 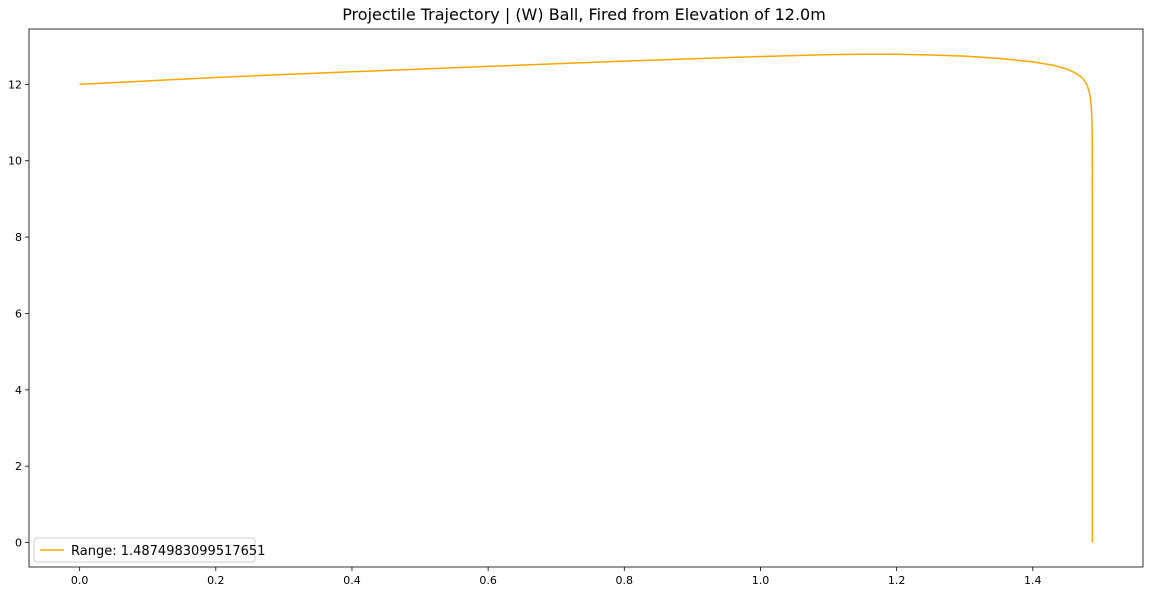 What do you see at coordinates (18, 543) in the screenshot?
I see `y-tick-label: 0` at bounding box center [18, 543].